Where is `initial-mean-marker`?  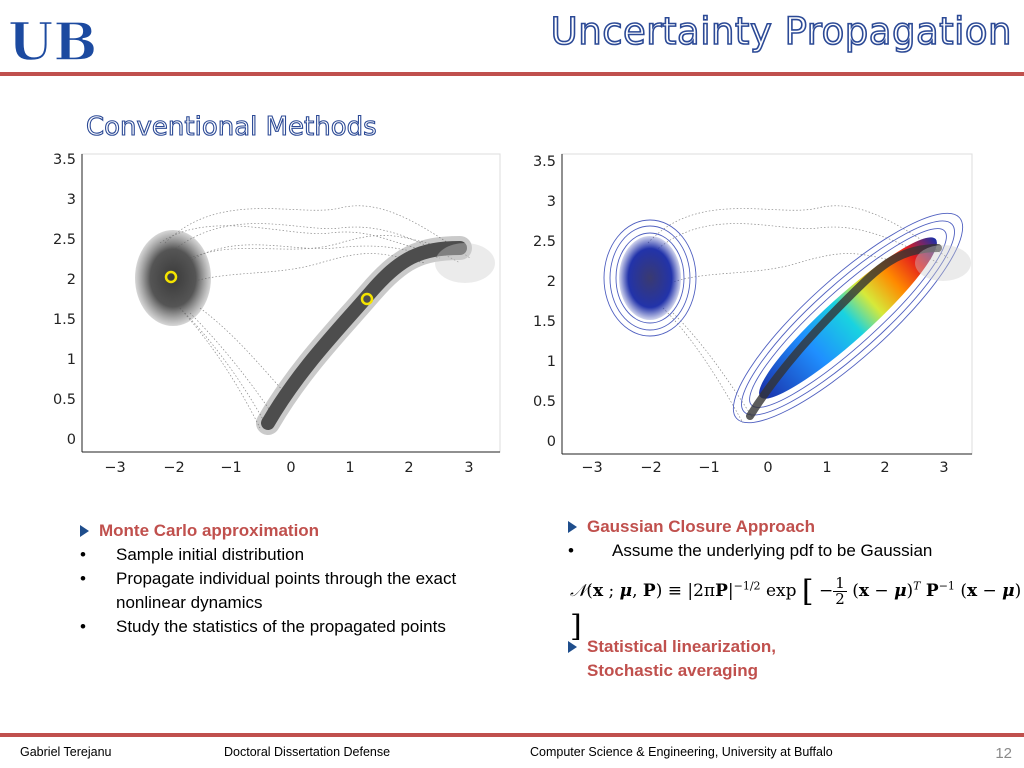
initial-mean-marker is located at coordinates (171, 277).